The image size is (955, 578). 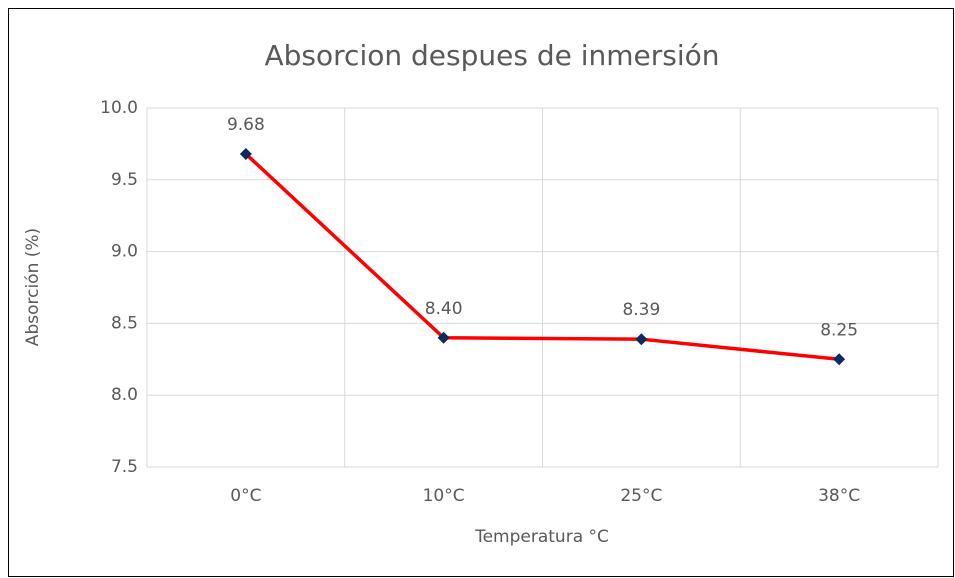 What do you see at coordinates (641, 310) in the screenshot?
I see `data-label: 8.39` at bounding box center [641, 310].